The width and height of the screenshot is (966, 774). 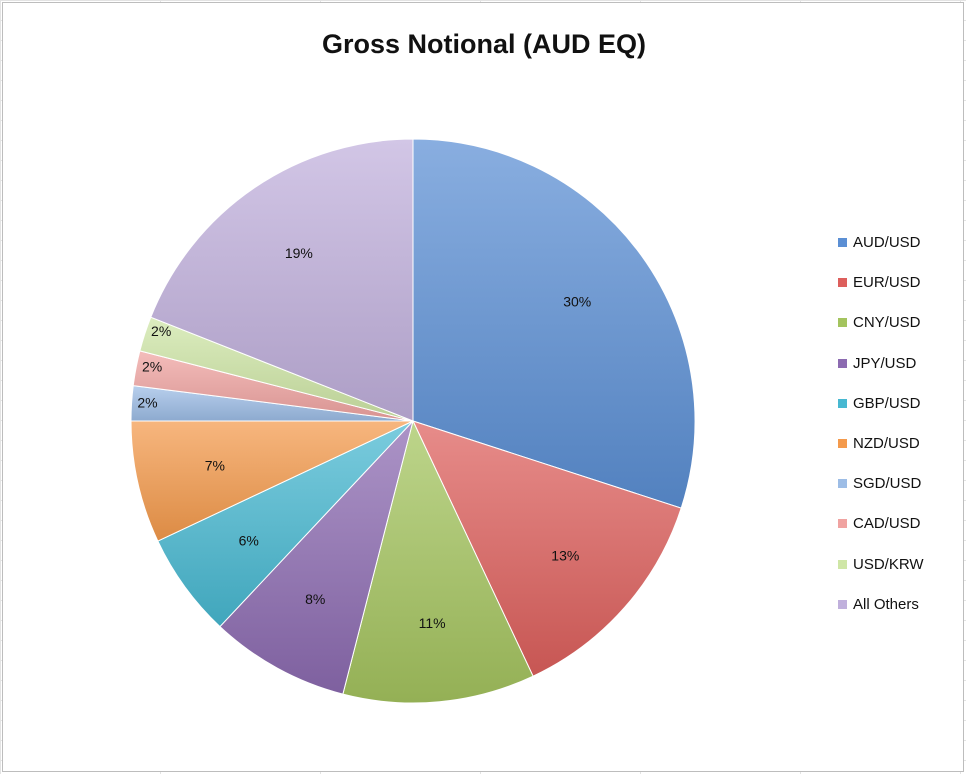 What do you see at coordinates (577, 302) in the screenshot?
I see `data-label-aud-usd: 30%` at bounding box center [577, 302].